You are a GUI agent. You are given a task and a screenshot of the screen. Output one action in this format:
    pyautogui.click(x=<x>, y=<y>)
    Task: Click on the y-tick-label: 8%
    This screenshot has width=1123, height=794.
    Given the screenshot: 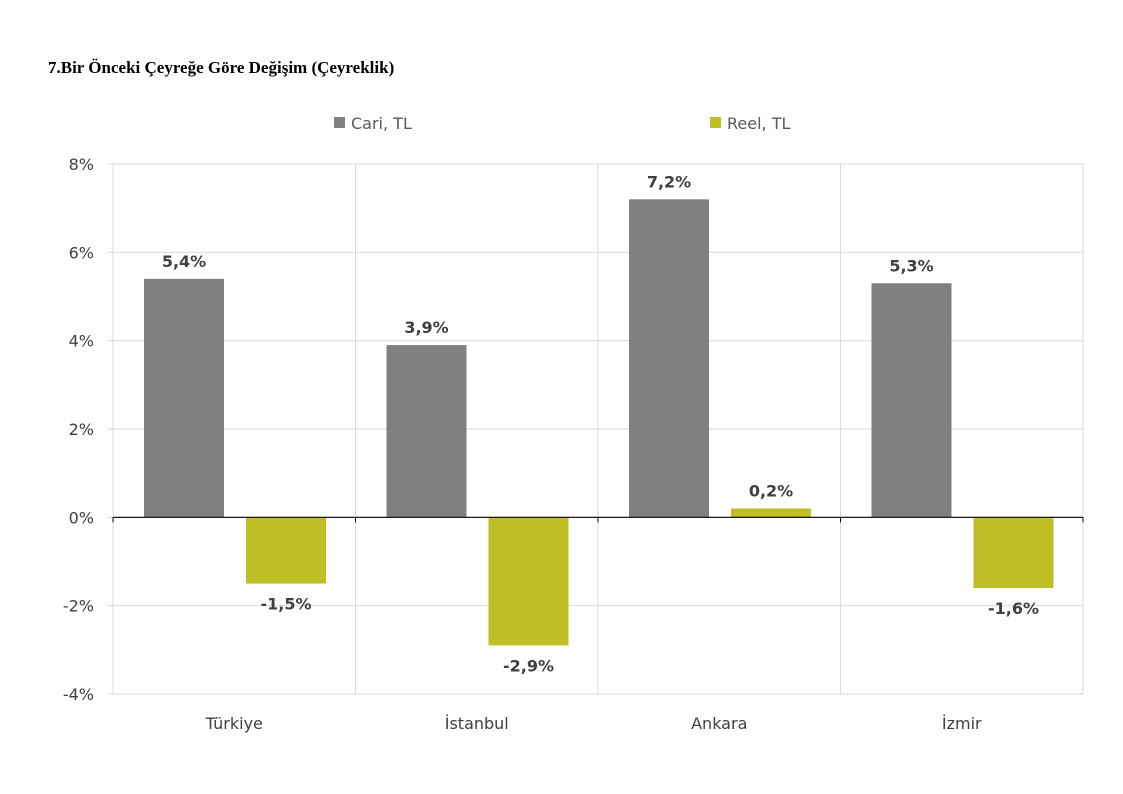 What is the action you would take?
    pyautogui.click(x=81, y=164)
    